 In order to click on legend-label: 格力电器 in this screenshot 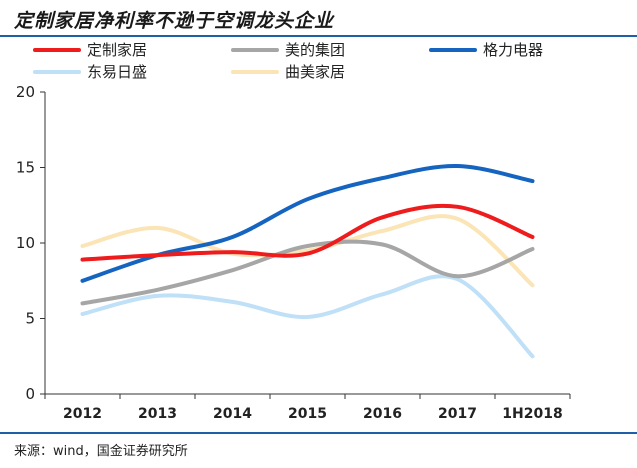, I will do `click(513, 50)`.